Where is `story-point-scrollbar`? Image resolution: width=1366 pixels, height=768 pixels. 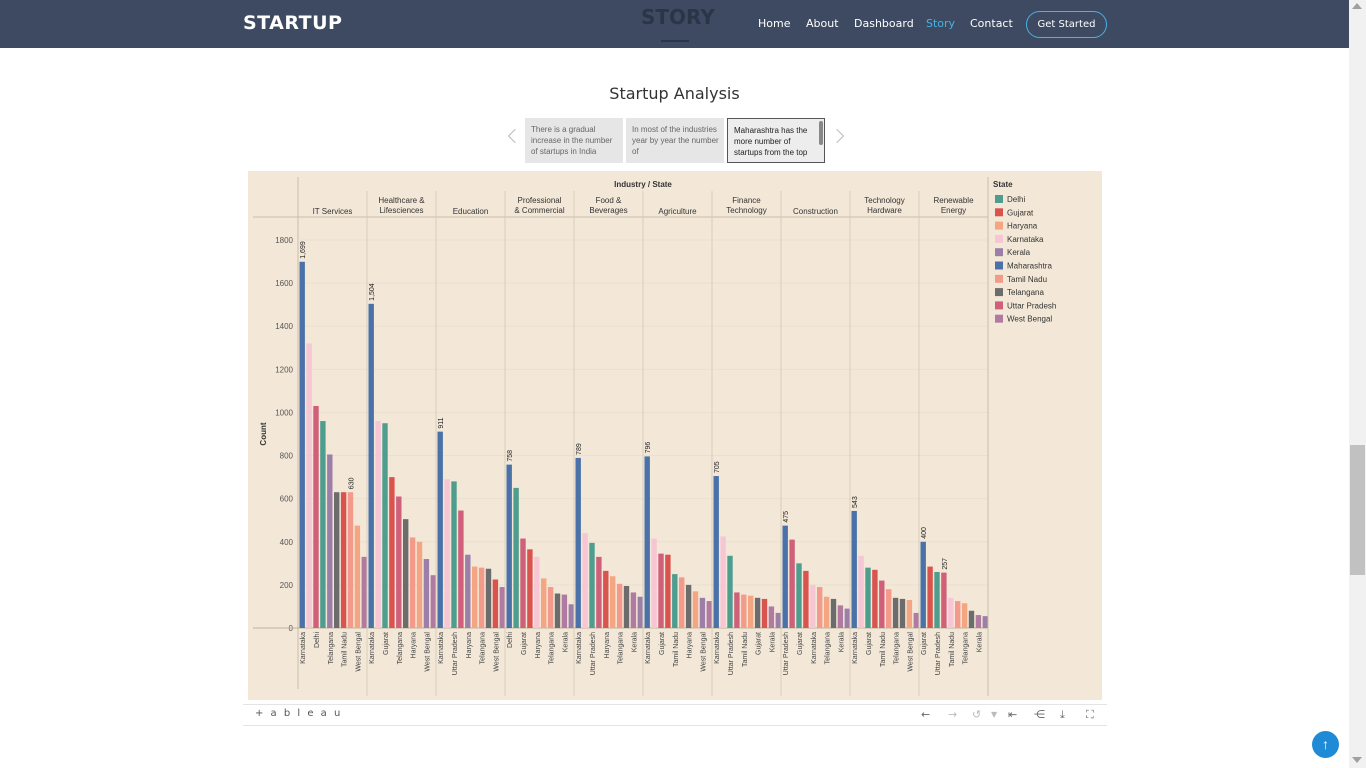 story-point-scrollbar is located at coordinates (821, 133).